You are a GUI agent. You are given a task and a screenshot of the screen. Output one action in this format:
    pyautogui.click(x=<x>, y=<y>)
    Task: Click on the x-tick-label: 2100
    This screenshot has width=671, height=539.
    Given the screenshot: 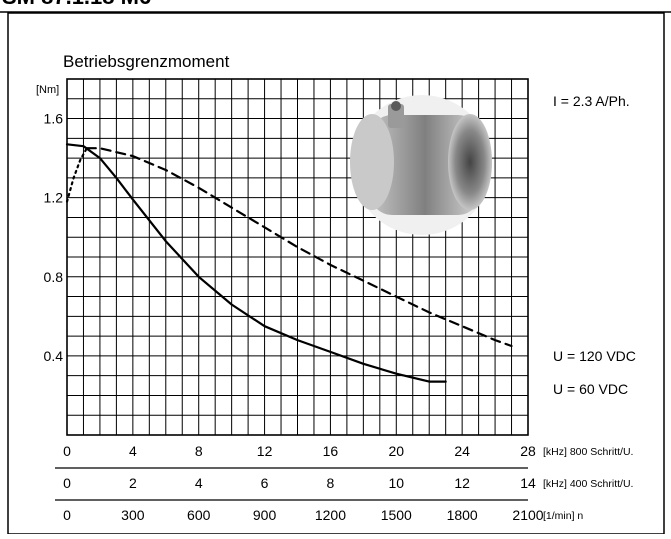 What is the action you would take?
    pyautogui.click(x=527, y=515)
    